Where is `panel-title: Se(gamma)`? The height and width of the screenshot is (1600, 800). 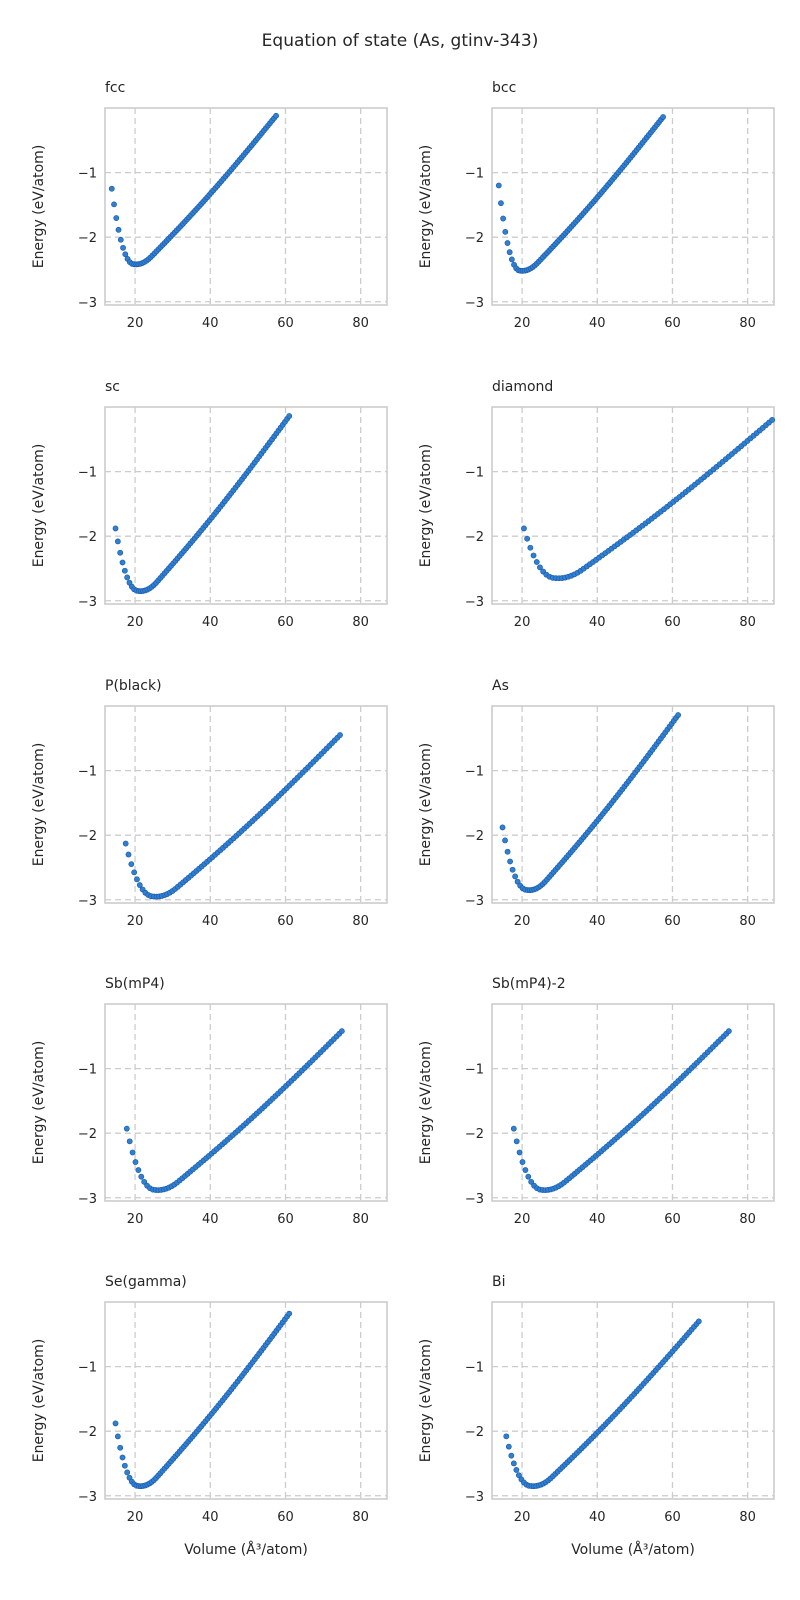
panel-title: Se(gamma) is located at coordinates (146, 1282).